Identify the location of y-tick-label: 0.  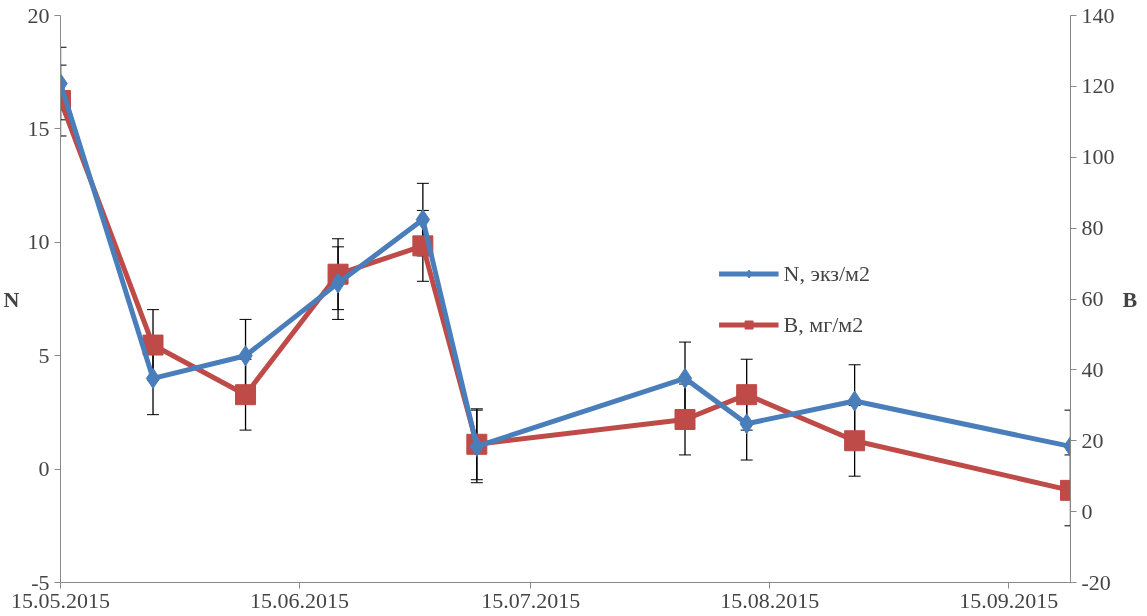
(44, 469).